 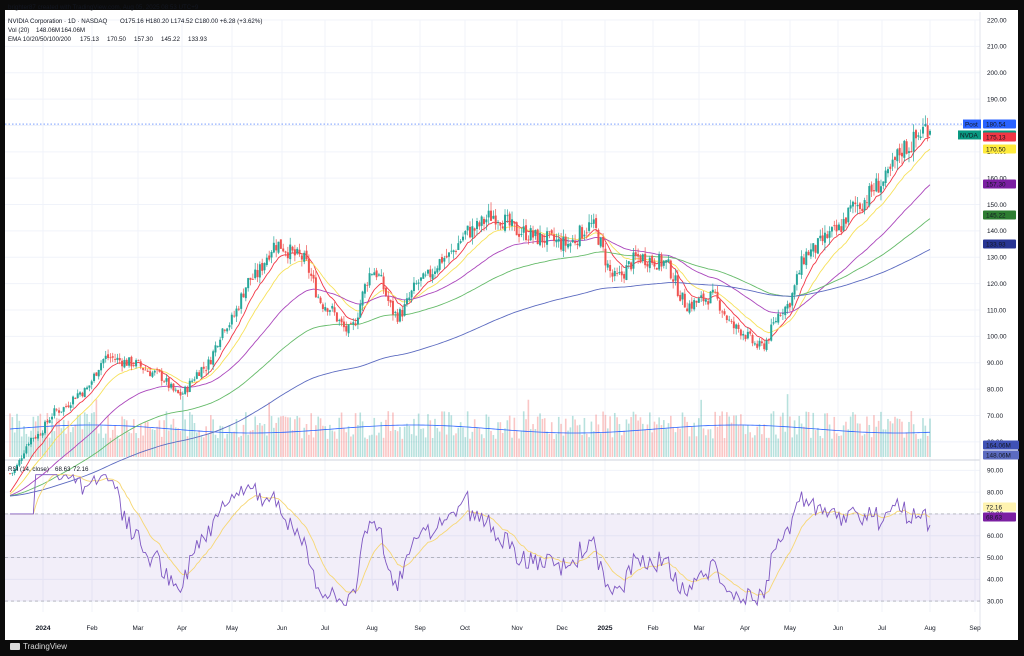 What do you see at coordinates (998, 445) in the screenshot?
I see `volume-ma-badge: 164.06M` at bounding box center [998, 445].